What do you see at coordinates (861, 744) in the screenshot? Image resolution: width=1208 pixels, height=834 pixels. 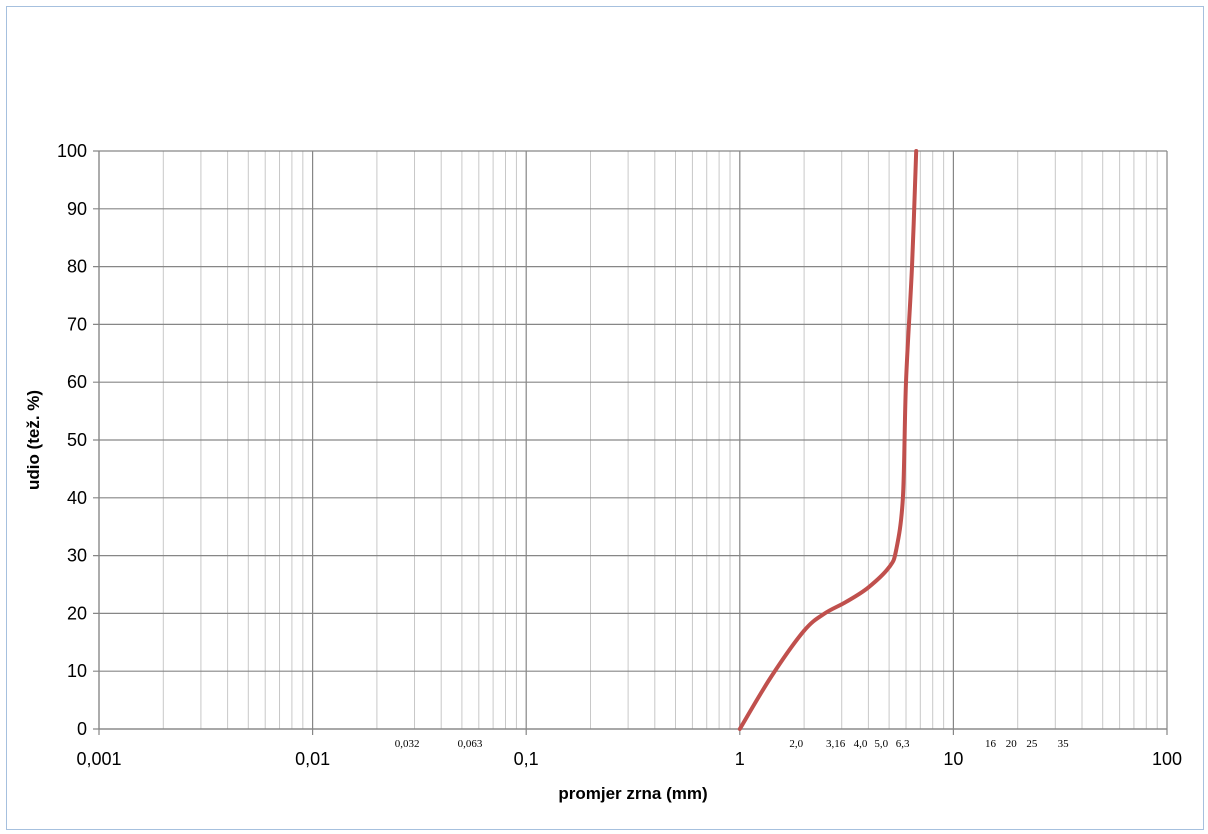 I see `sieve-label: 4,0` at bounding box center [861, 744].